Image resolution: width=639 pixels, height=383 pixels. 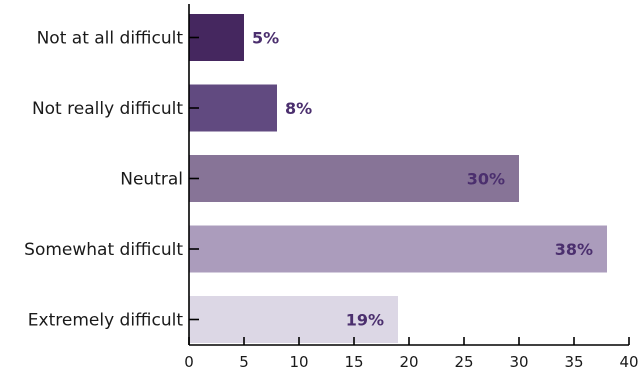 I want to click on category-label-neutral: Neutral, so click(x=151, y=180).